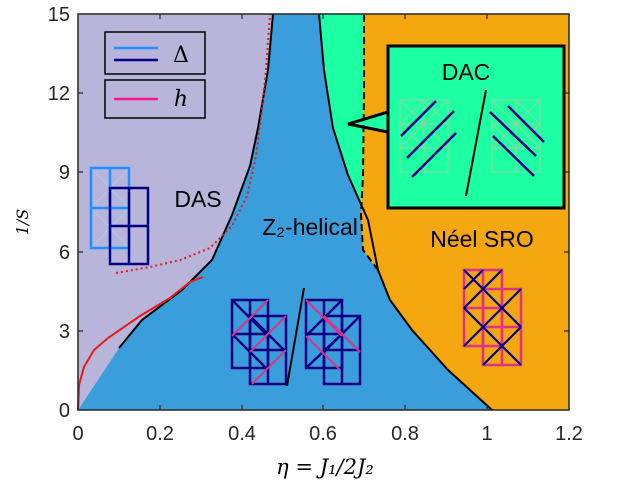 This screenshot has width=619, height=485. What do you see at coordinates (160, 434) in the screenshot?
I see `x-tick-label: 0.2` at bounding box center [160, 434].